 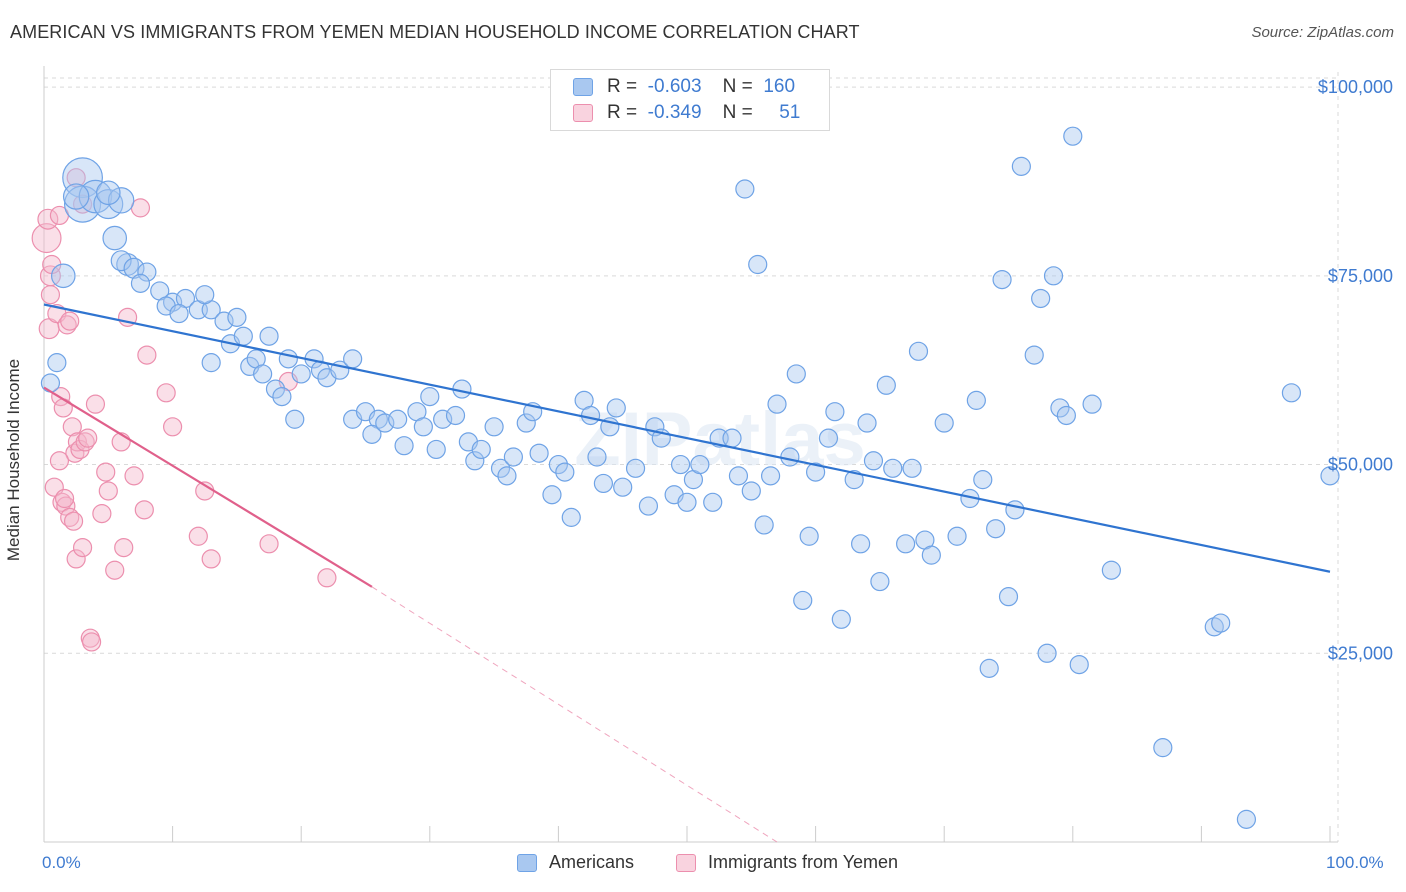 I want to click on legend-row-yemen: R = -0.349 N = 51, so click(x=686, y=113).